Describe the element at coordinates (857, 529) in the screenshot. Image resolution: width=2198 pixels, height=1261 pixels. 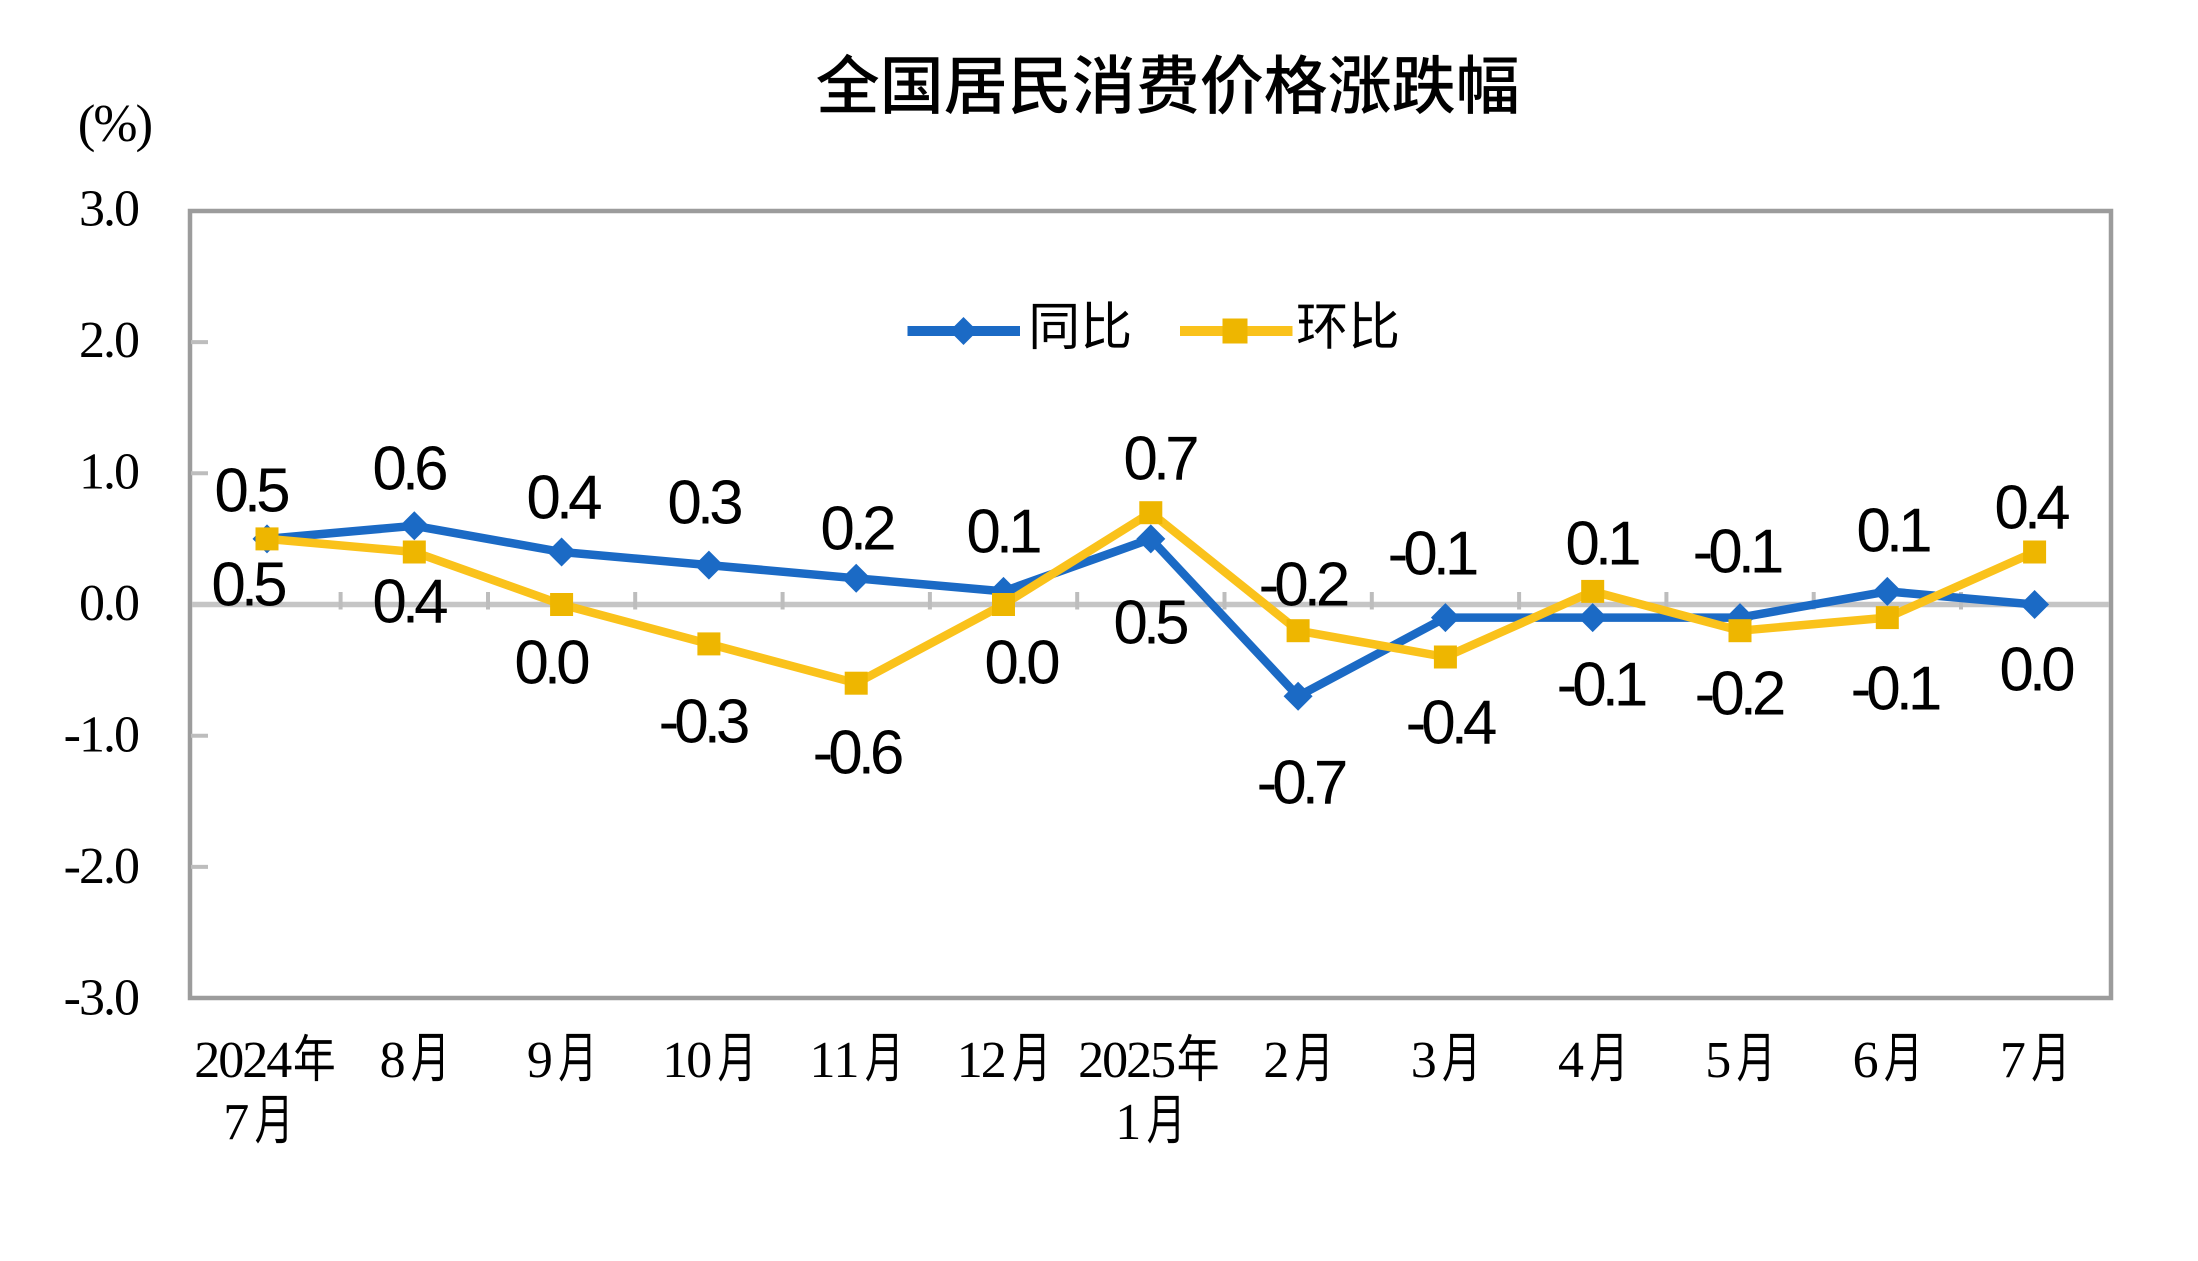
I see `svg-text: 0.2` at that location.